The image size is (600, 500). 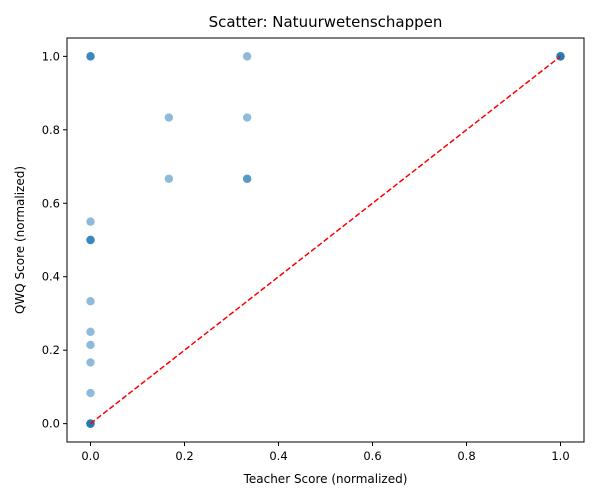 What do you see at coordinates (184, 456) in the screenshot?
I see `x-tick-label: 0.2` at bounding box center [184, 456].